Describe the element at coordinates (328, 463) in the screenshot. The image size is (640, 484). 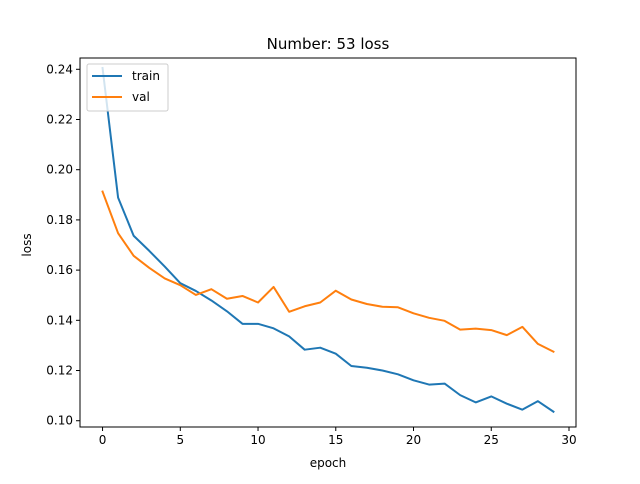
I see `x-axis-label: epoch` at that location.